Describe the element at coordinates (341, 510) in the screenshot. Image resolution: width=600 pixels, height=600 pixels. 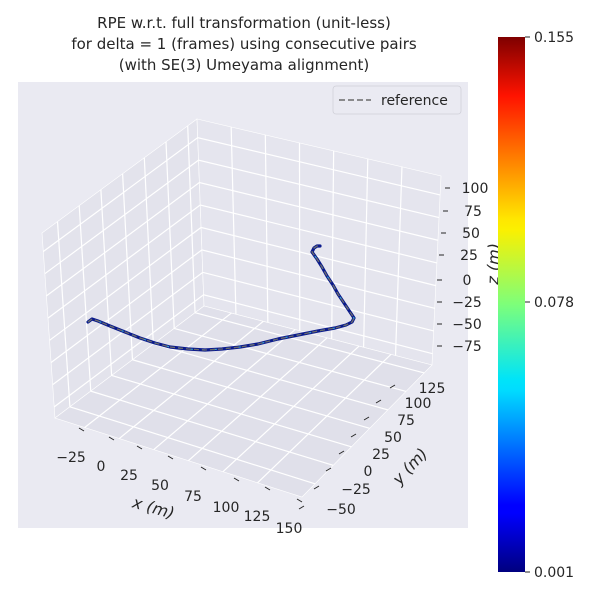
I see `y-tick-0: −50` at that location.